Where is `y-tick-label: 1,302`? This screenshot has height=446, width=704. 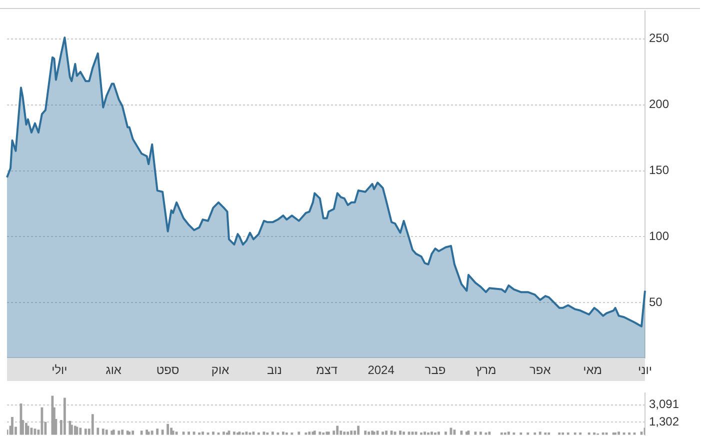
y-tick-label: 1,302 is located at coordinates (664, 421).